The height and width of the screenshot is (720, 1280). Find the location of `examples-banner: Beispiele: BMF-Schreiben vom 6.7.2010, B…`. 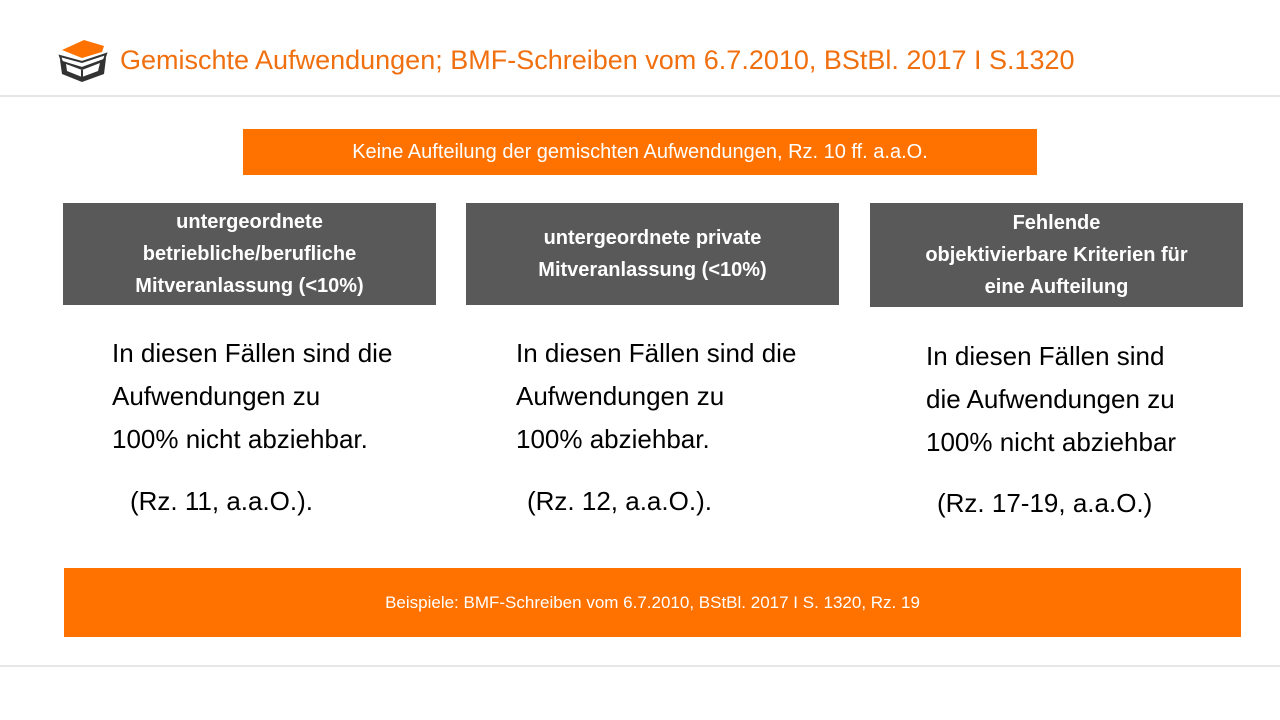

examples-banner: Beispiele: BMF-Schreiben vom 6.7.2010, B… is located at coordinates (652, 602).